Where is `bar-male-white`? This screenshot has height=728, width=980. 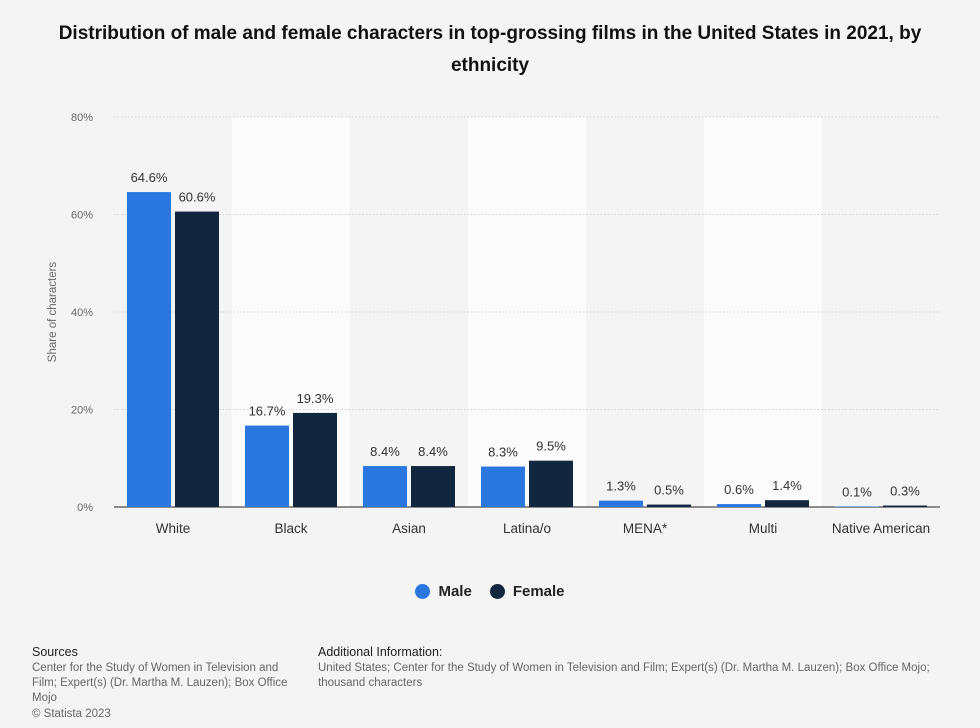 bar-male-white is located at coordinates (149, 349).